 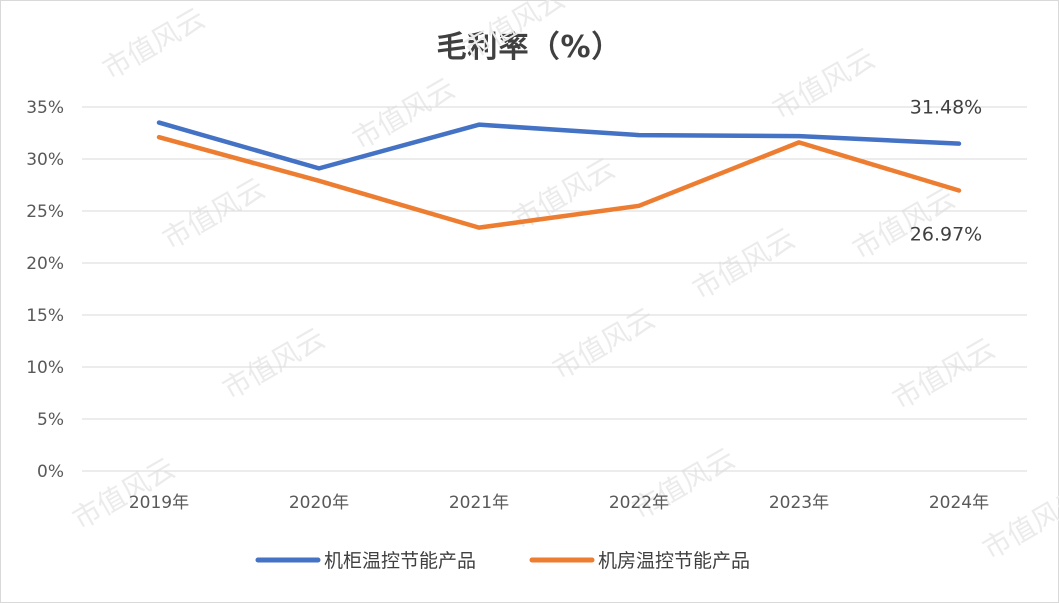 I want to click on data-label: 31.48%, so click(x=946, y=108).